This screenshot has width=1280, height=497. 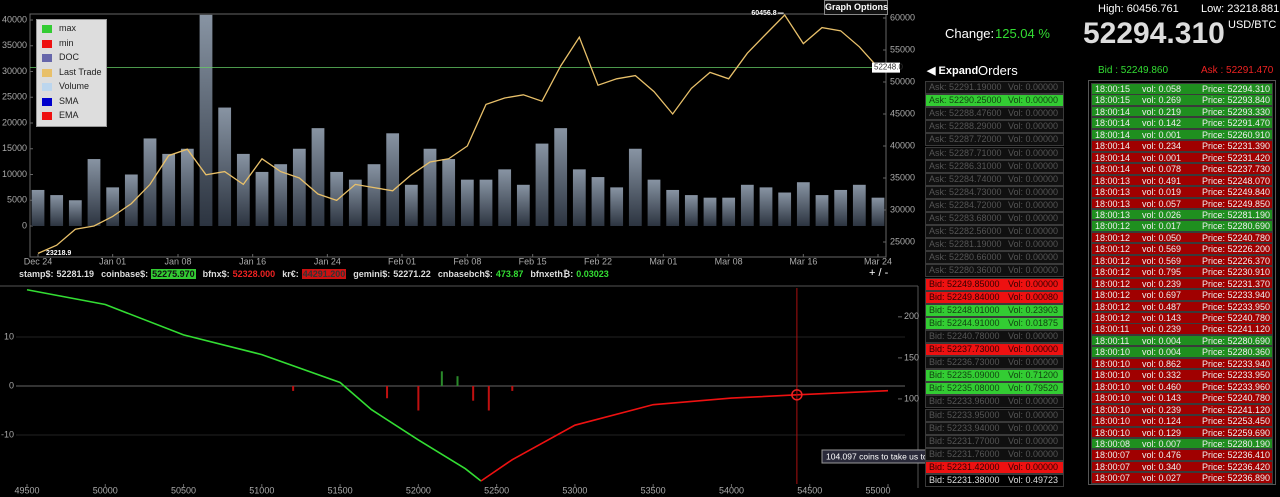 What do you see at coordinates (1236, 123) in the screenshot?
I see `trade-price: Price: 52291.470` at bounding box center [1236, 123].